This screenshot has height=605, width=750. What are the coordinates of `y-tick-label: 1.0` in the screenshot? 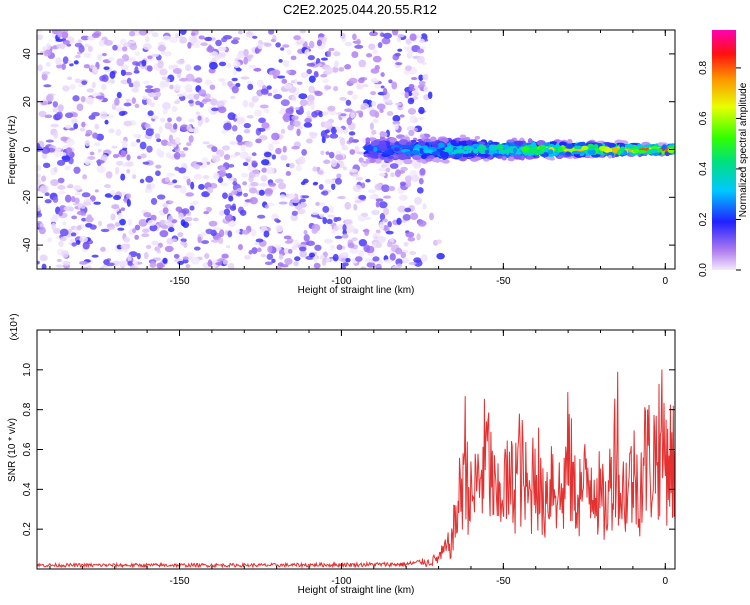 It's located at (27, 369).